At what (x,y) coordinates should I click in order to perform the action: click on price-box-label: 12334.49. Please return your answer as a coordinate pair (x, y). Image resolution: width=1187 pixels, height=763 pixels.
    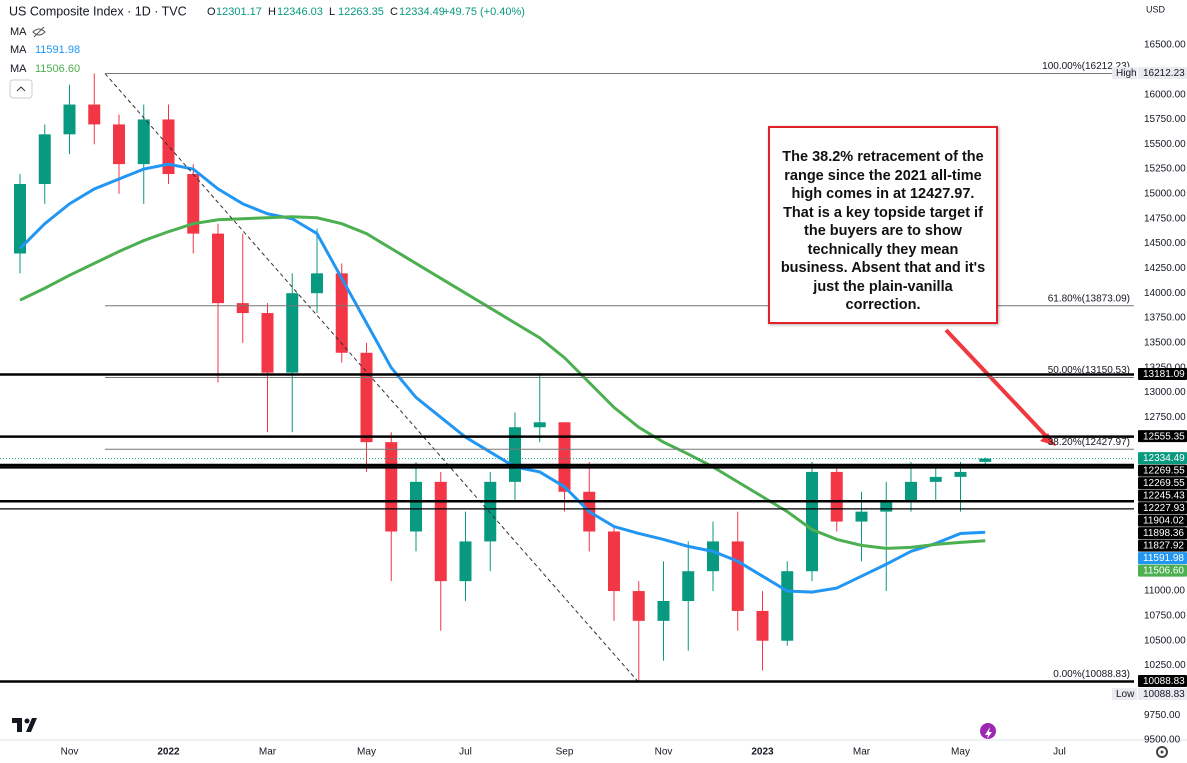
    Looking at the image, I should click on (1164, 458).